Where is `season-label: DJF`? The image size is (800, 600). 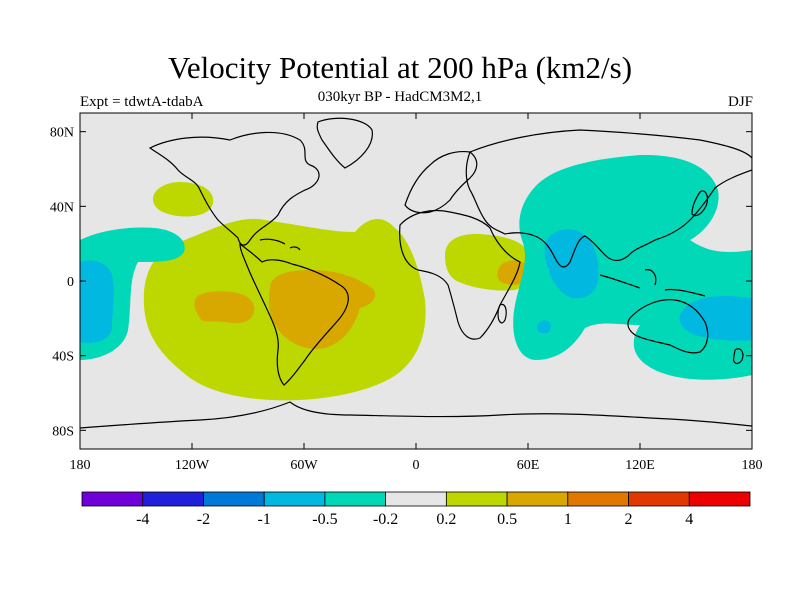
season-label: DJF is located at coordinates (740, 102).